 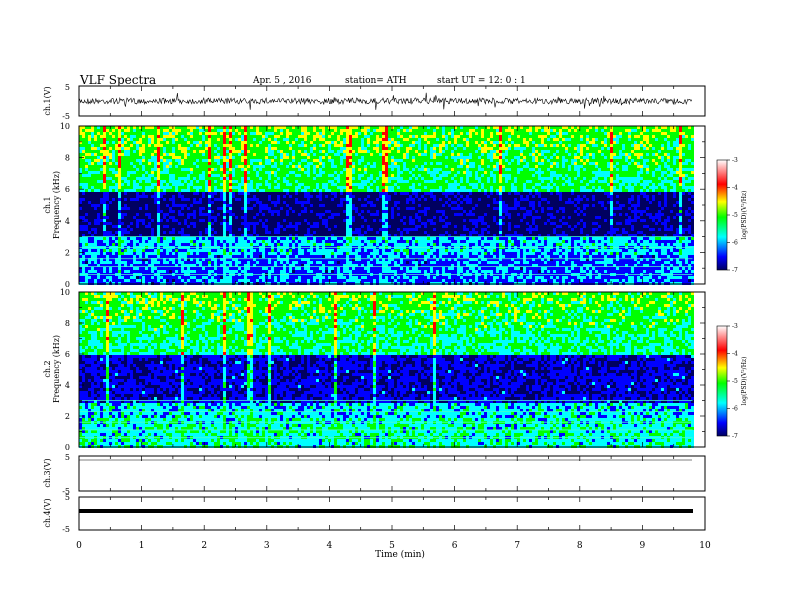 What do you see at coordinates (267, 546) in the screenshot?
I see `x-tick-label: 3` at bounding box center [267, 546].